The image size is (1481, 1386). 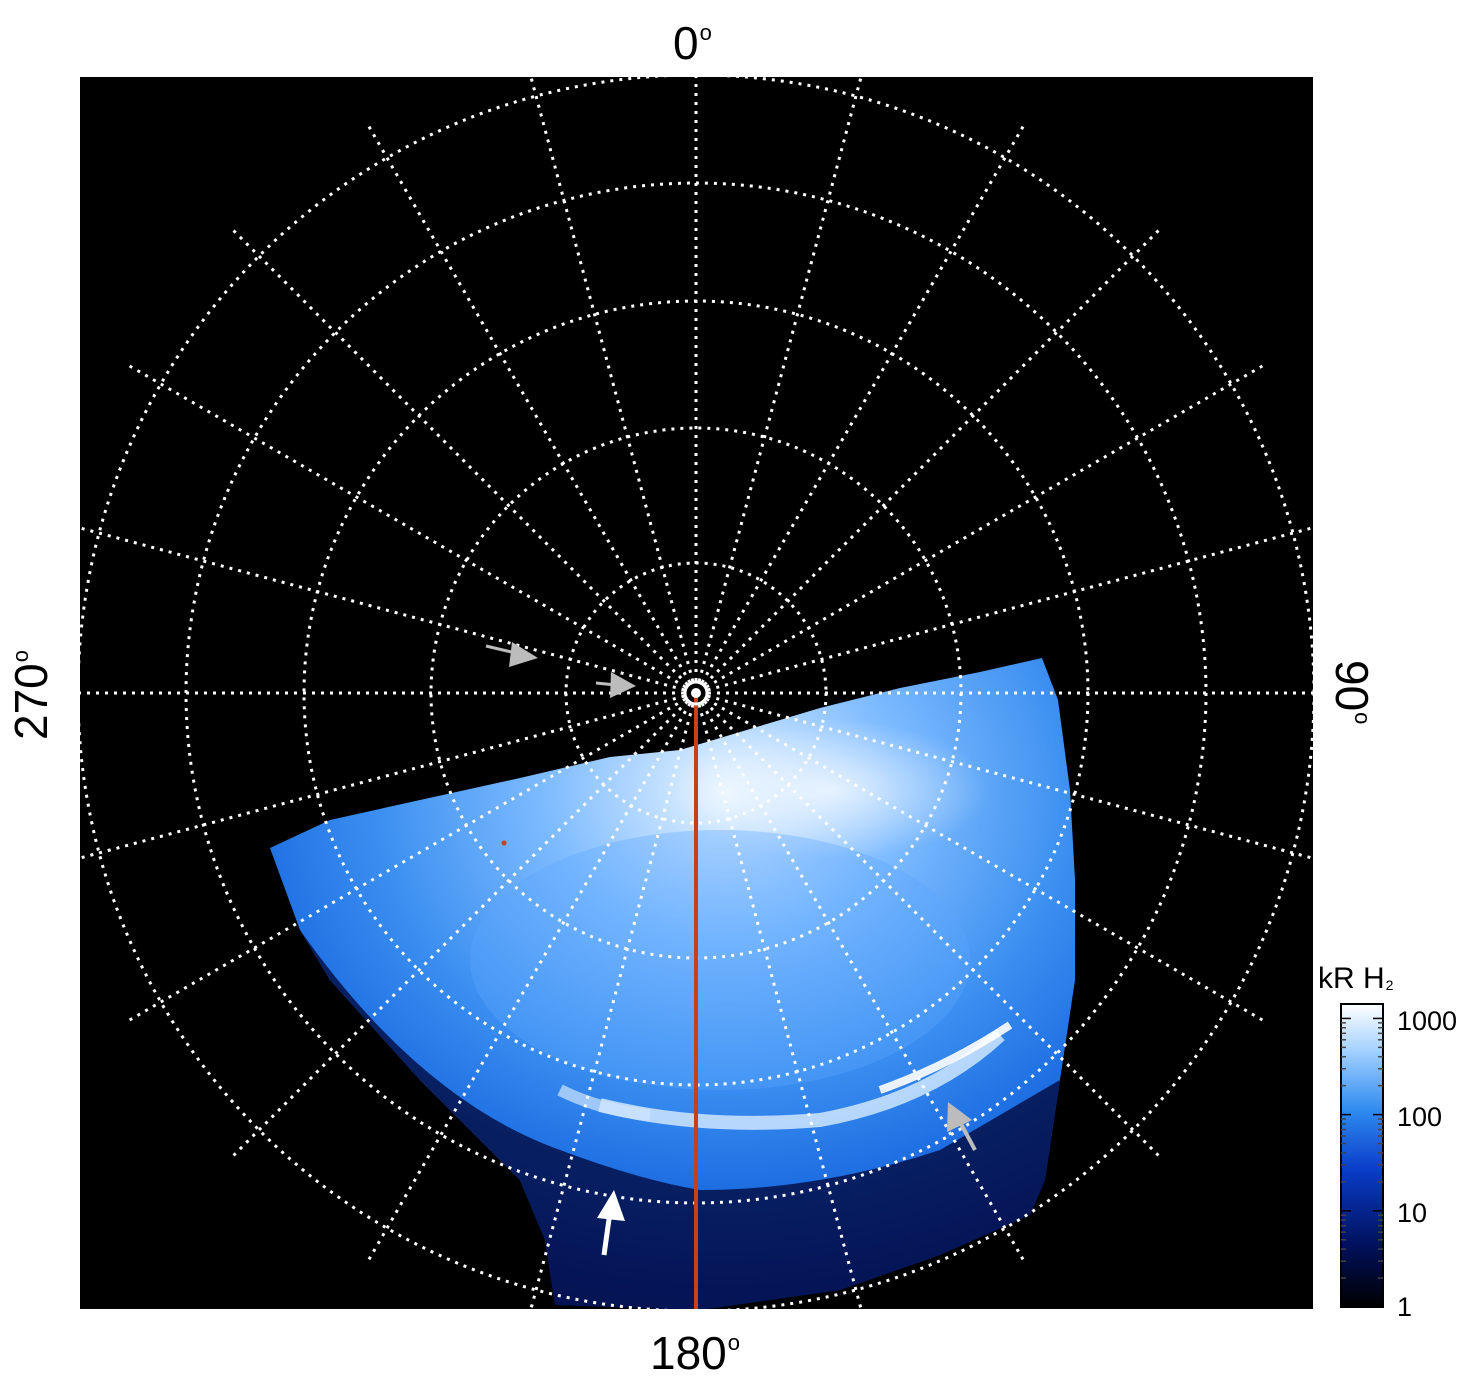 I want to click on white-arrow-marker, so click(x=611, y=1223).